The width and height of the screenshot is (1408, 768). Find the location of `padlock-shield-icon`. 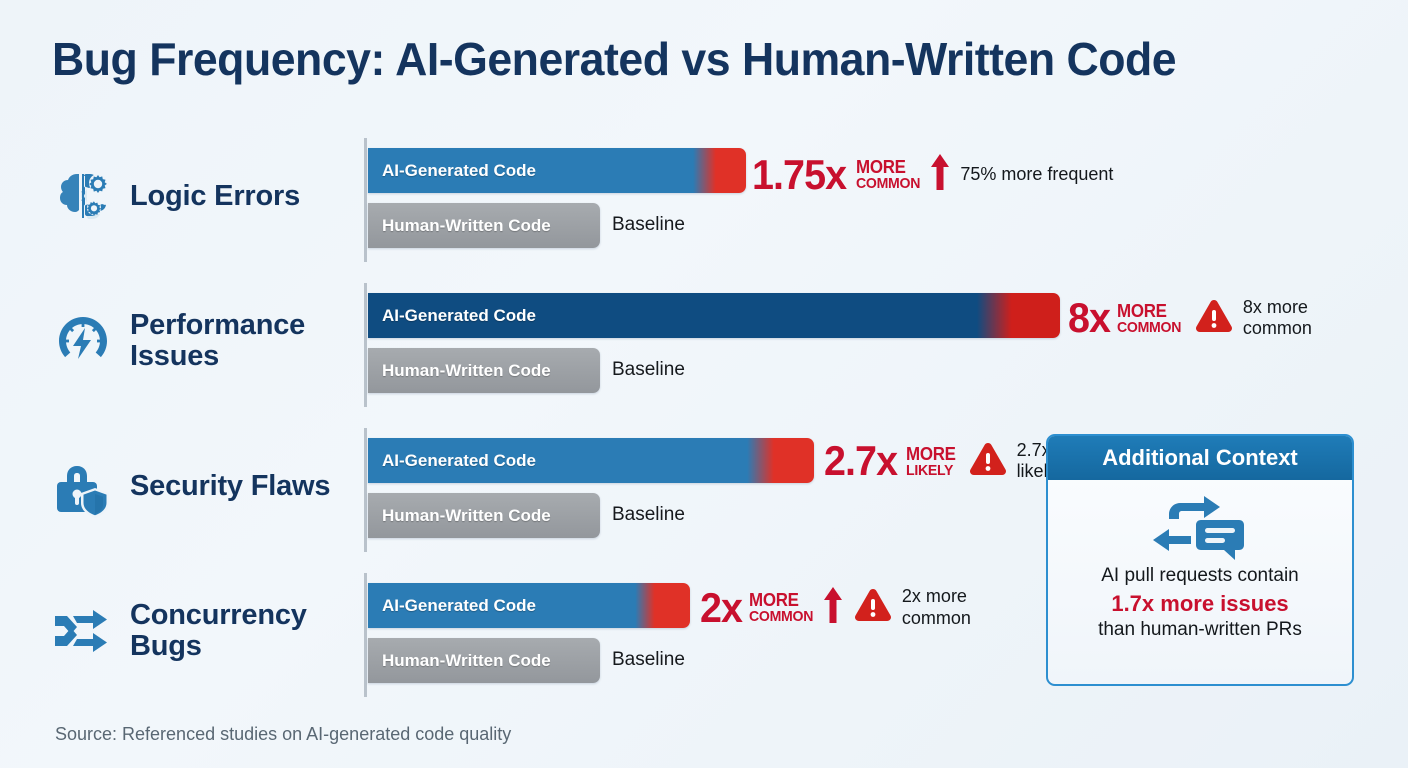

padlock-shield-icon is located at coordinates (83, 486).